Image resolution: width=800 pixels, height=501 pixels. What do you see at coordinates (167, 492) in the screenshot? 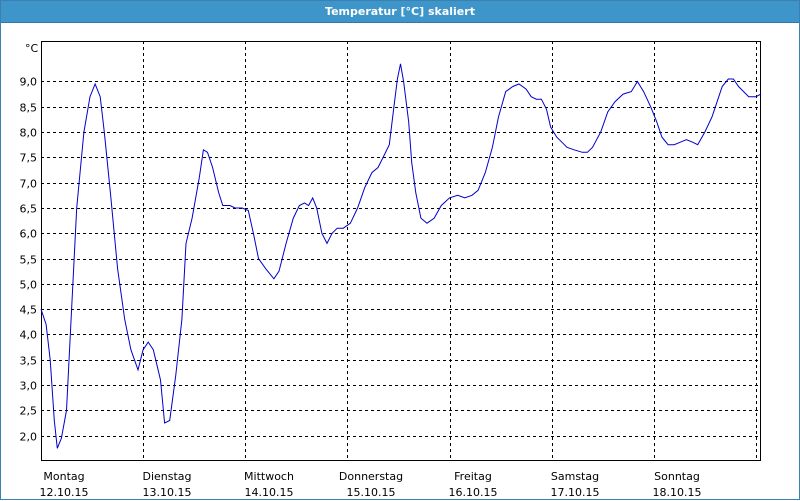
I see `x-tick-date: 13.10.15` at bounding box center [167, 492].